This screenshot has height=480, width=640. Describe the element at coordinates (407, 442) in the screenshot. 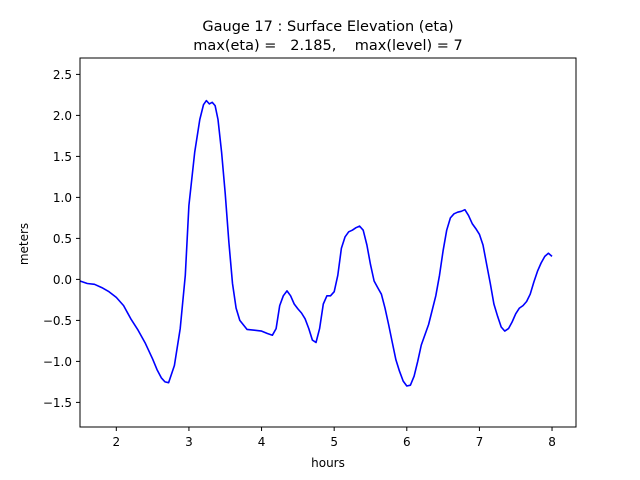

I see `x-tick-label: 6` at that location.